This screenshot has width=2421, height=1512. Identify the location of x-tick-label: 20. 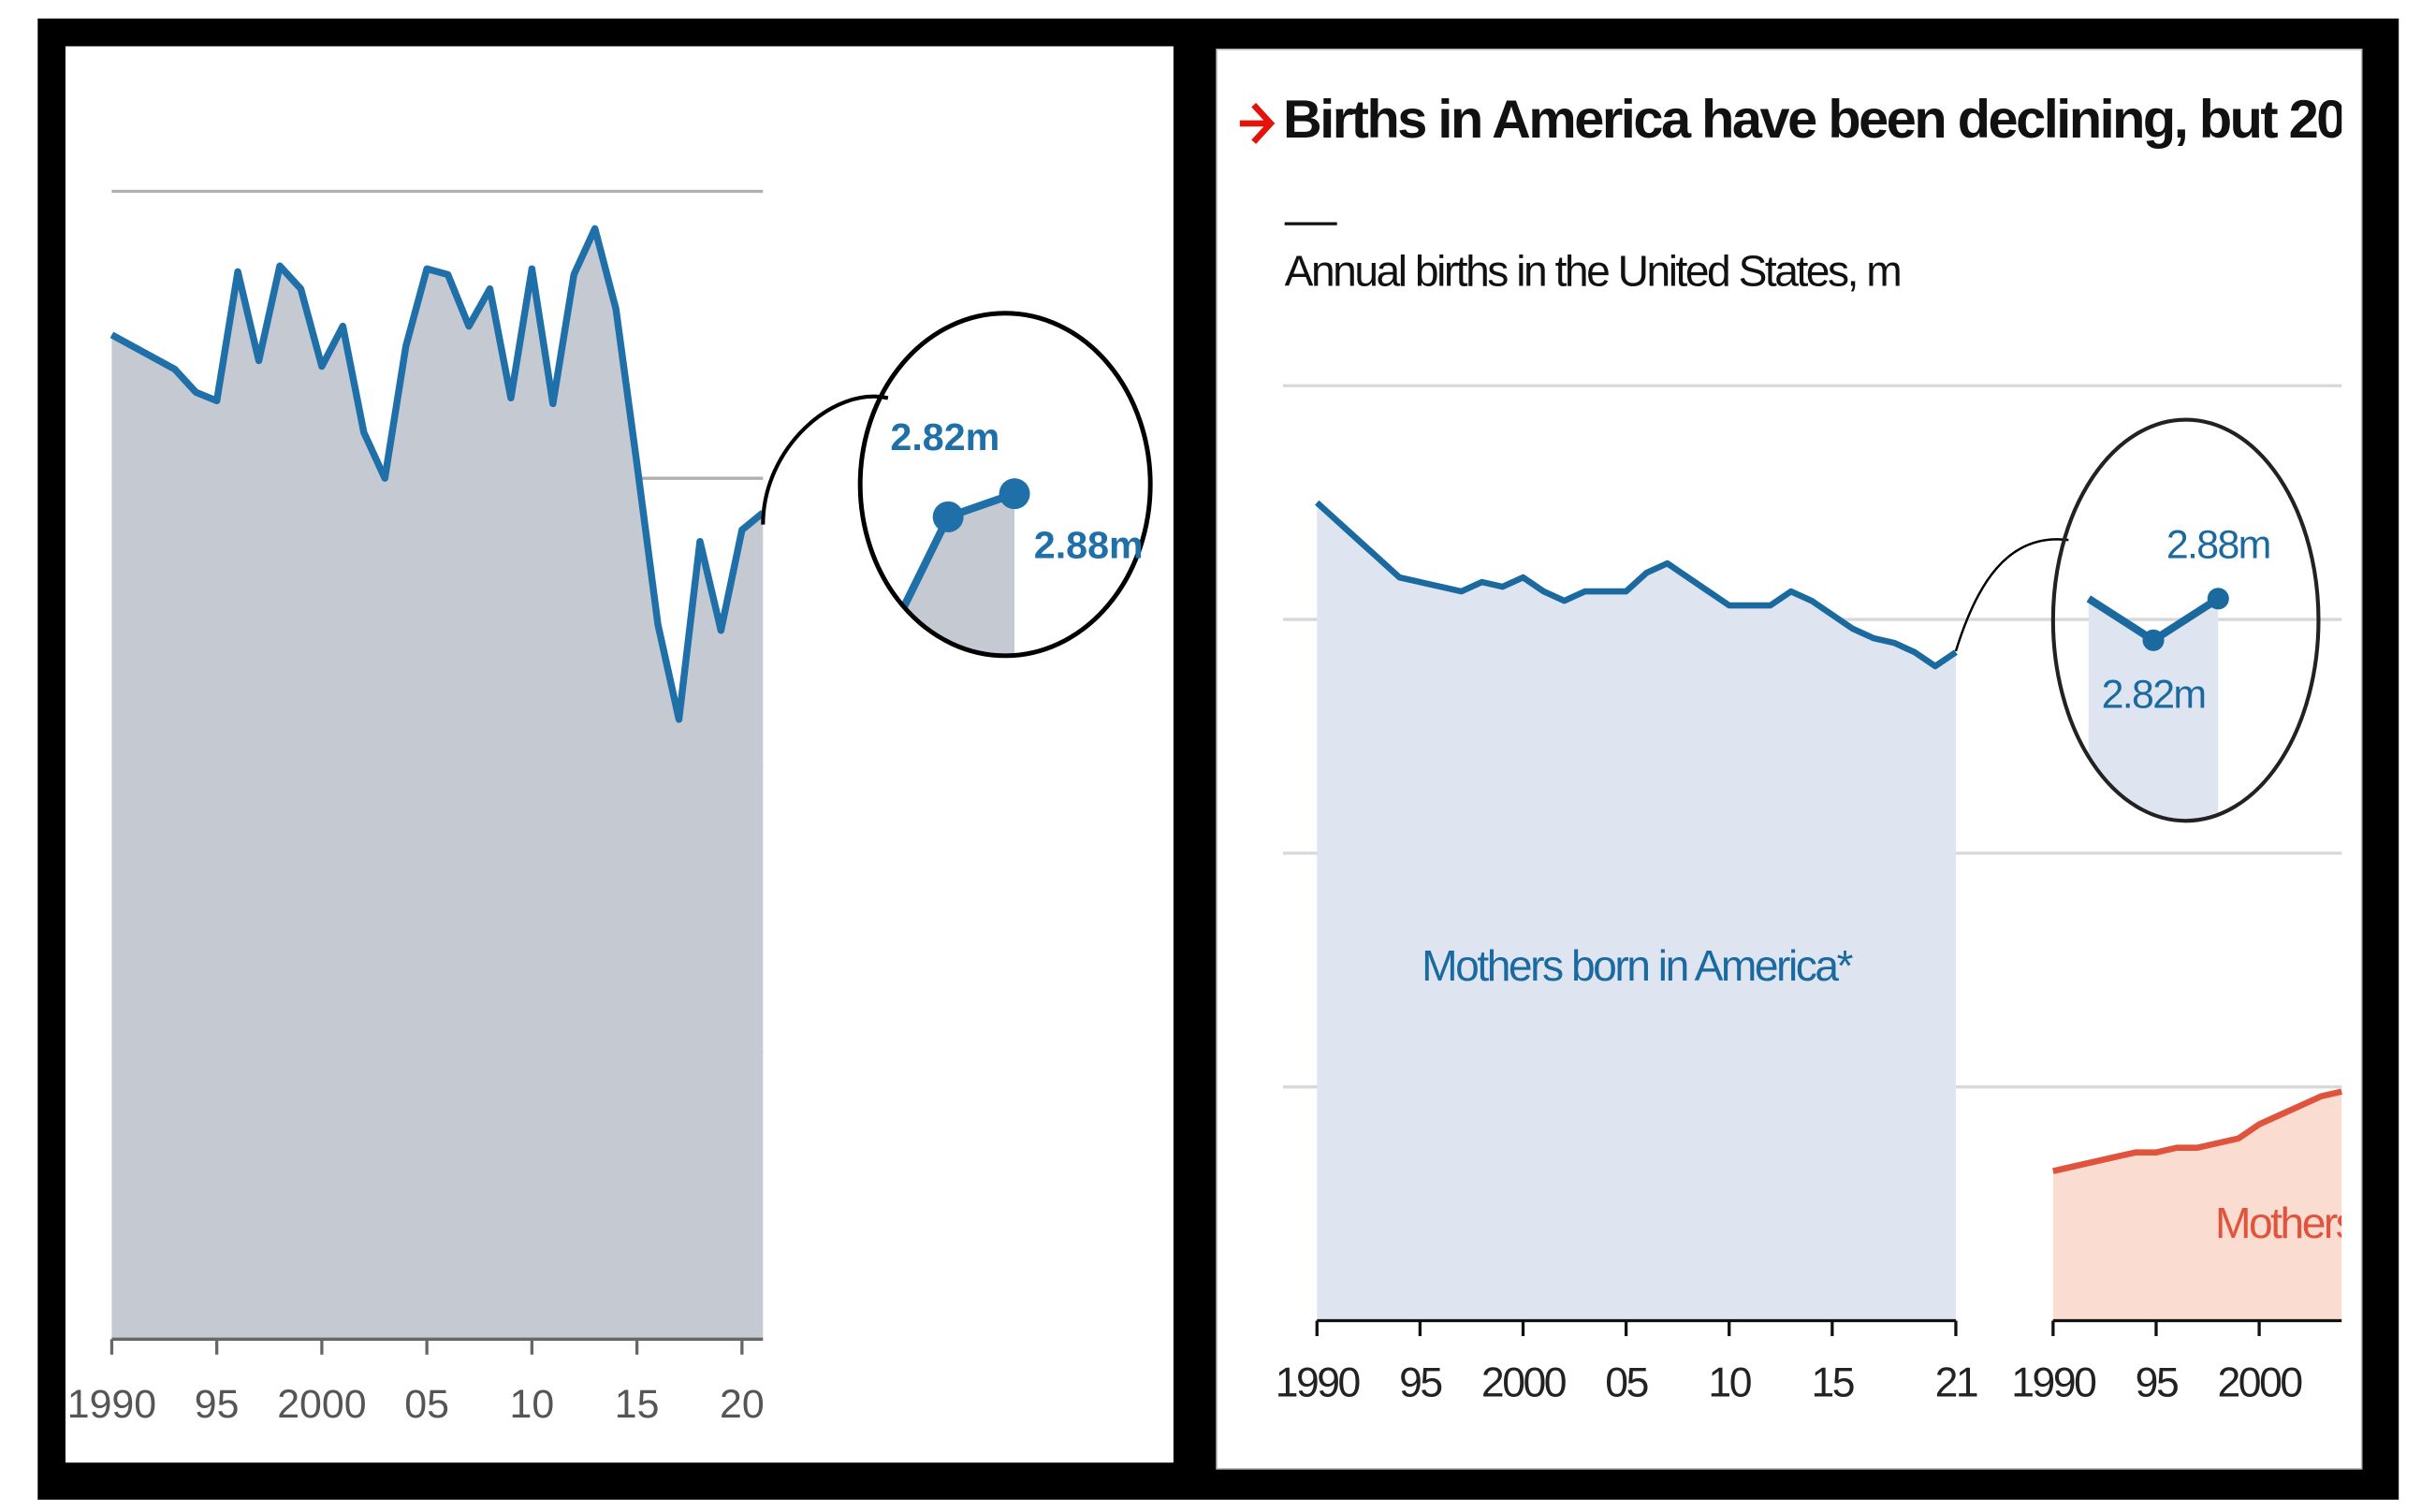
(742, 1405).